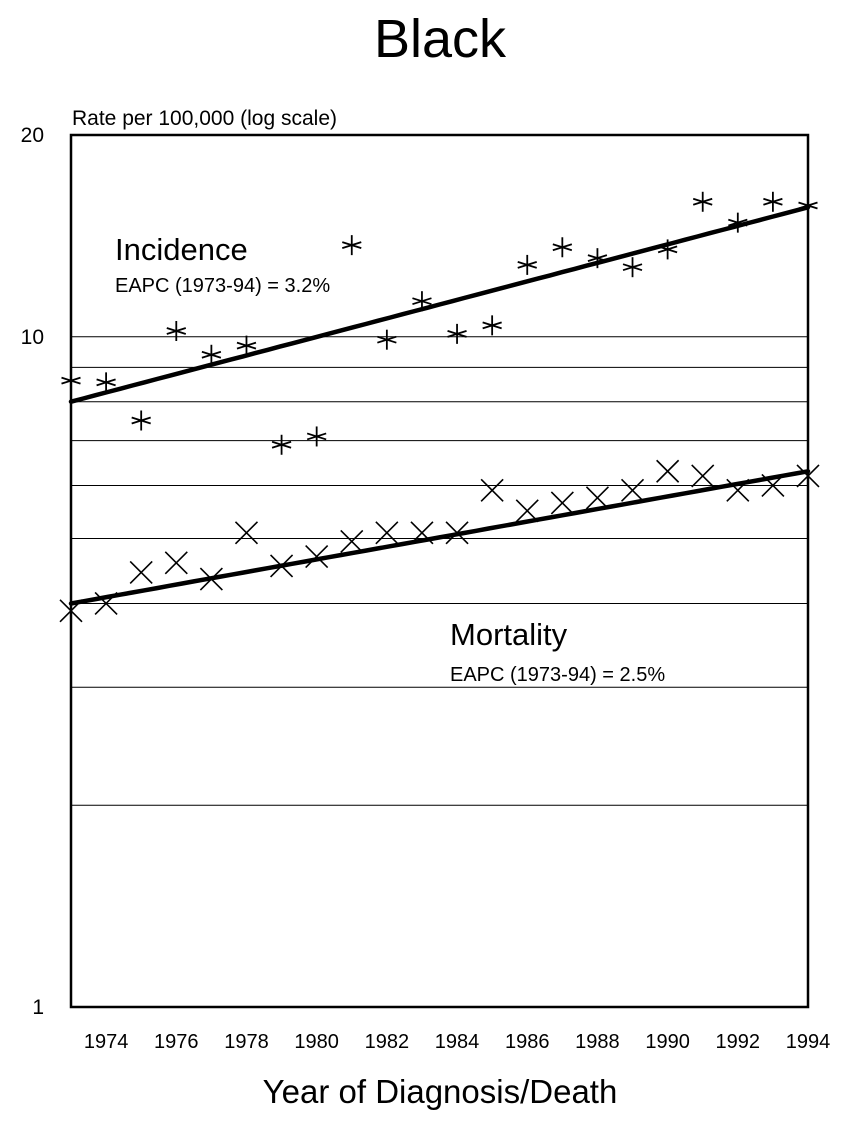  Describe the element at coordinates (509, 634) in the screenshot. I see `mortality-label: Mortality` at that location.